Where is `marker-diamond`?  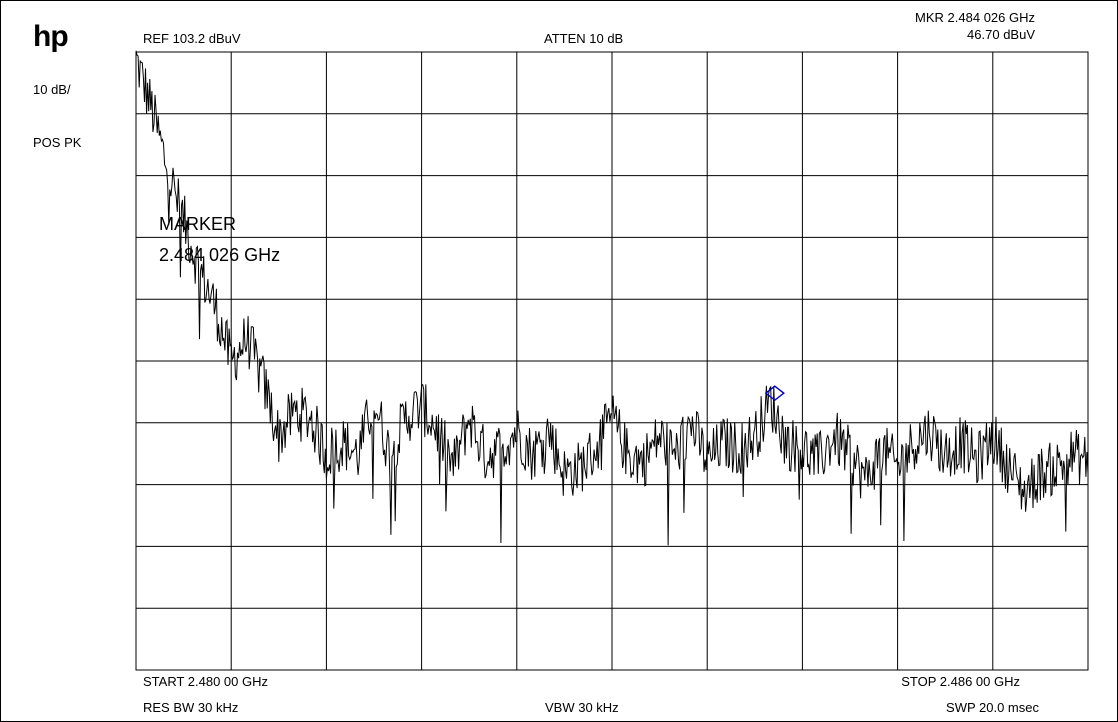 marker-diamond is located at coordinates (774, 393).